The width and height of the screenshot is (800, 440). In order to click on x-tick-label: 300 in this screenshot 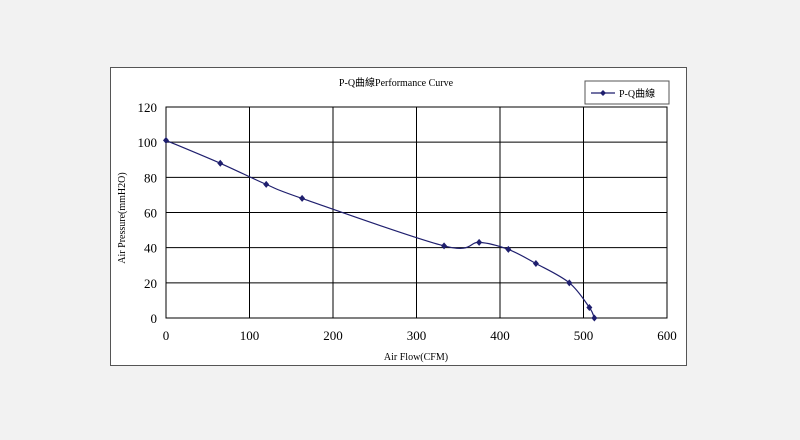, I will do `click(417, 335)`.